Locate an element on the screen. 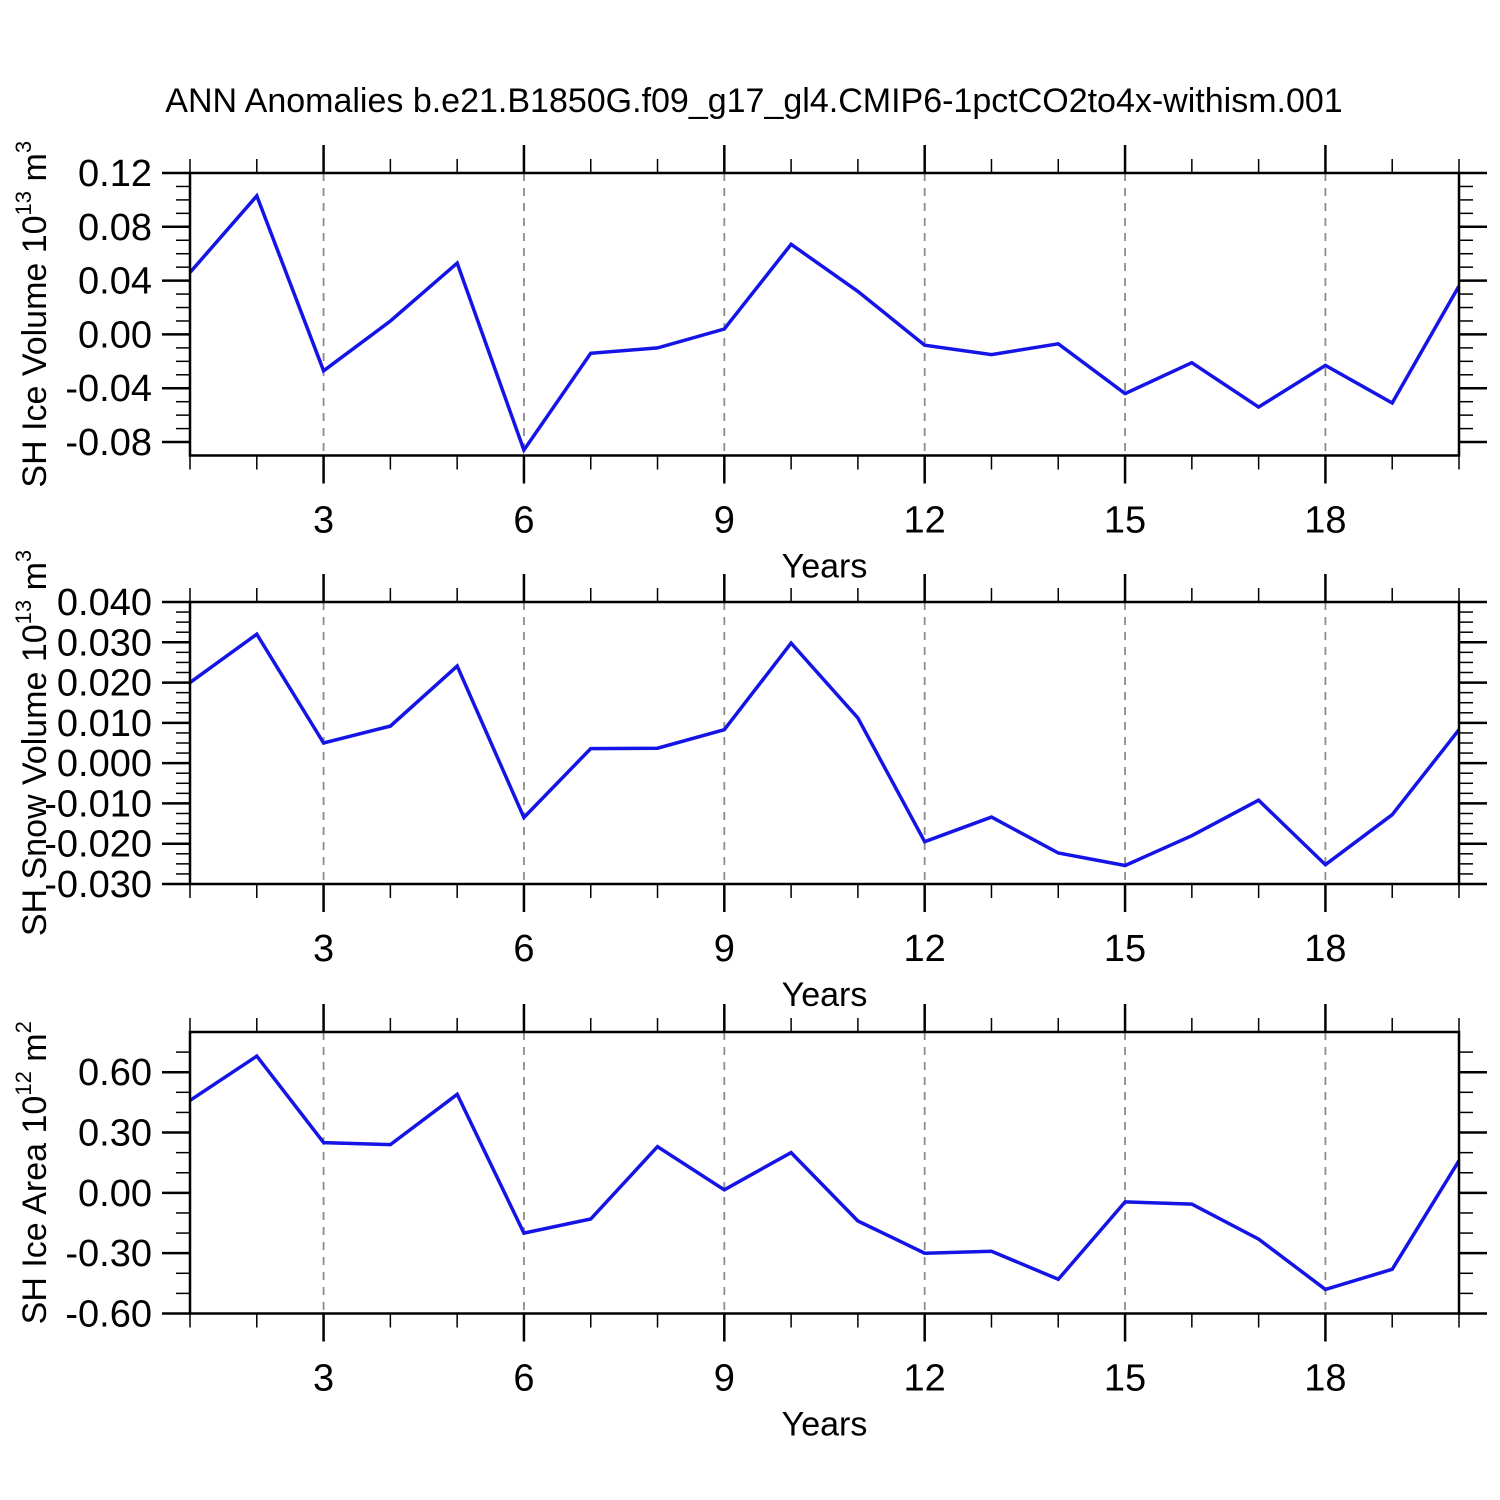  y-tick-label: 0.04 is located at coordinates (115, 282).